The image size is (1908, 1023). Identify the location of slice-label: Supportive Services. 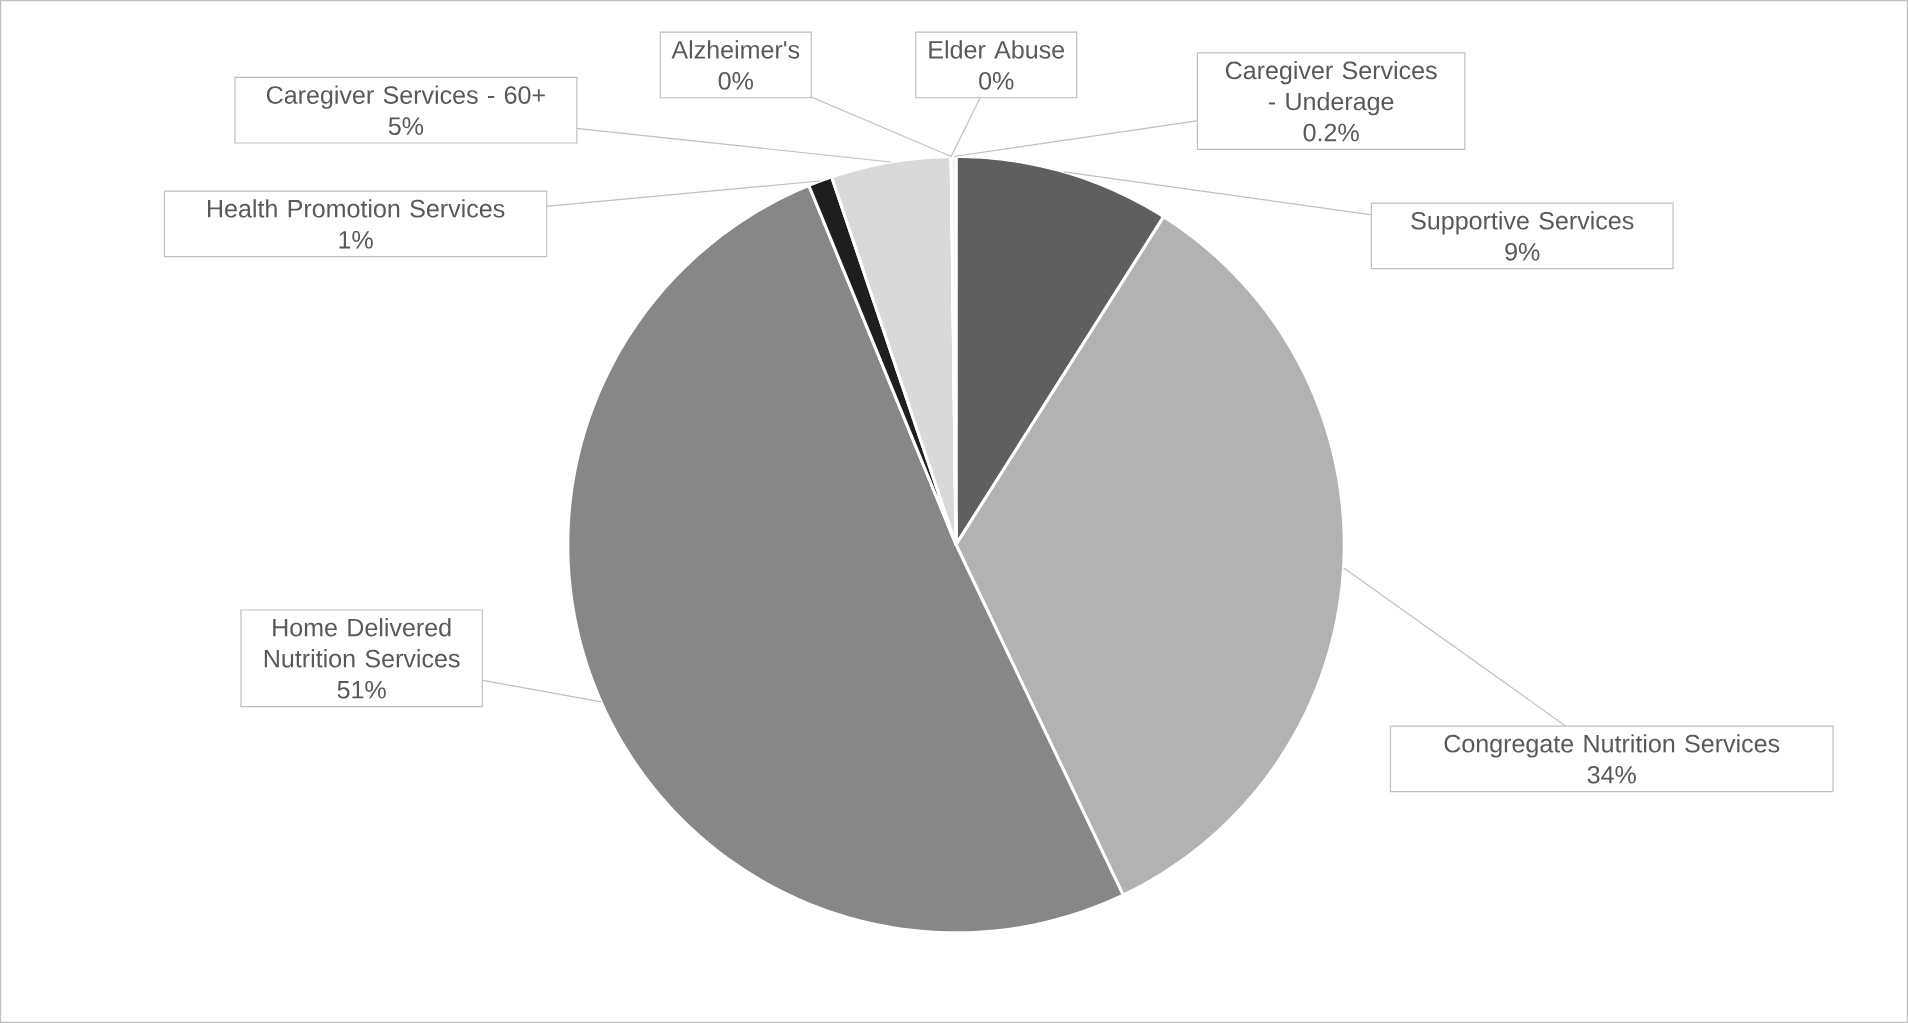
(1522, 223).